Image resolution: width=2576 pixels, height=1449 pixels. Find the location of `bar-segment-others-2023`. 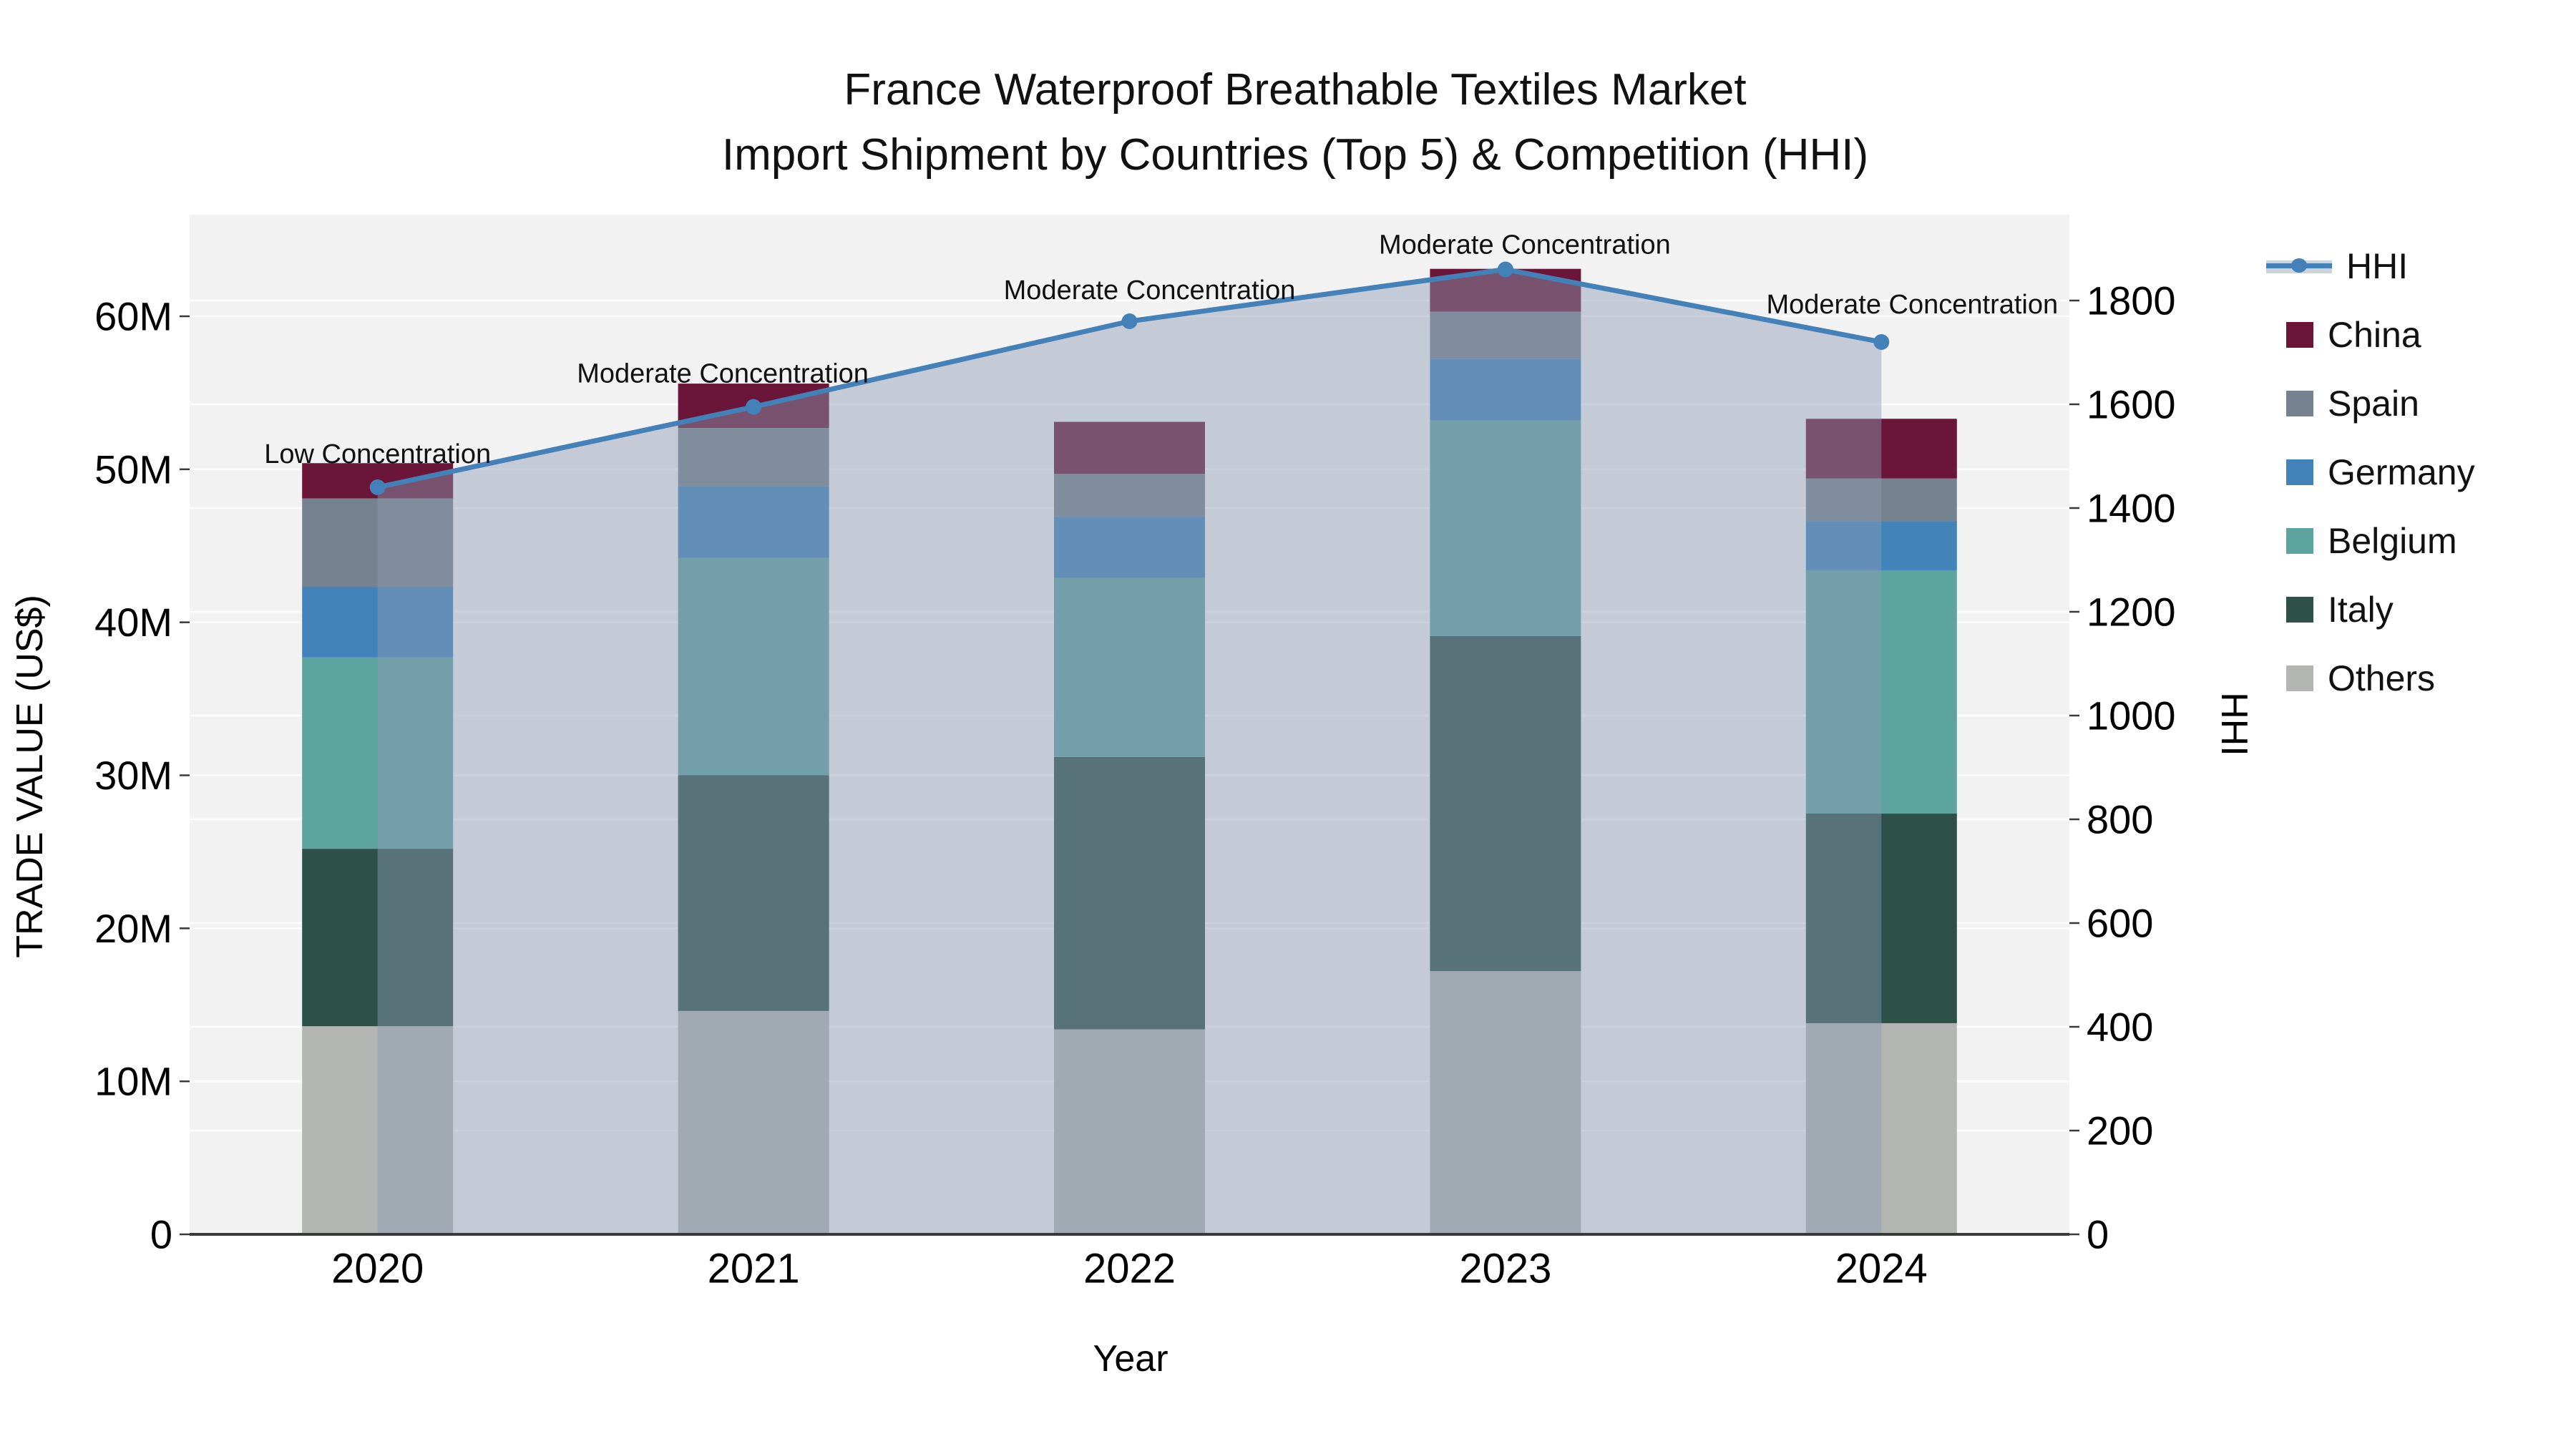

bar-segment-others-2023 is located at coordinates (1505, 1102).